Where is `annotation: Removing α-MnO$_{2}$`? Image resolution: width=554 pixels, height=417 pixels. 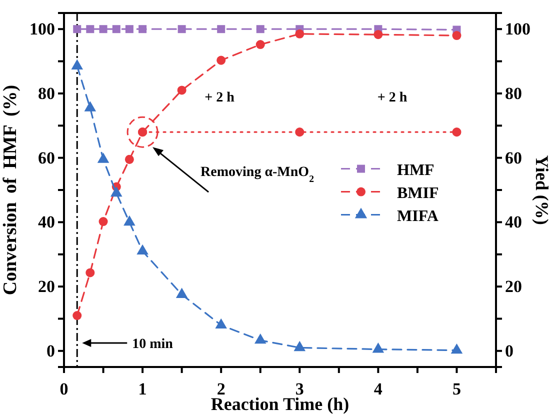 annotation: Removing α-MnO$_{2}$ is located at coordinates (257, 175).